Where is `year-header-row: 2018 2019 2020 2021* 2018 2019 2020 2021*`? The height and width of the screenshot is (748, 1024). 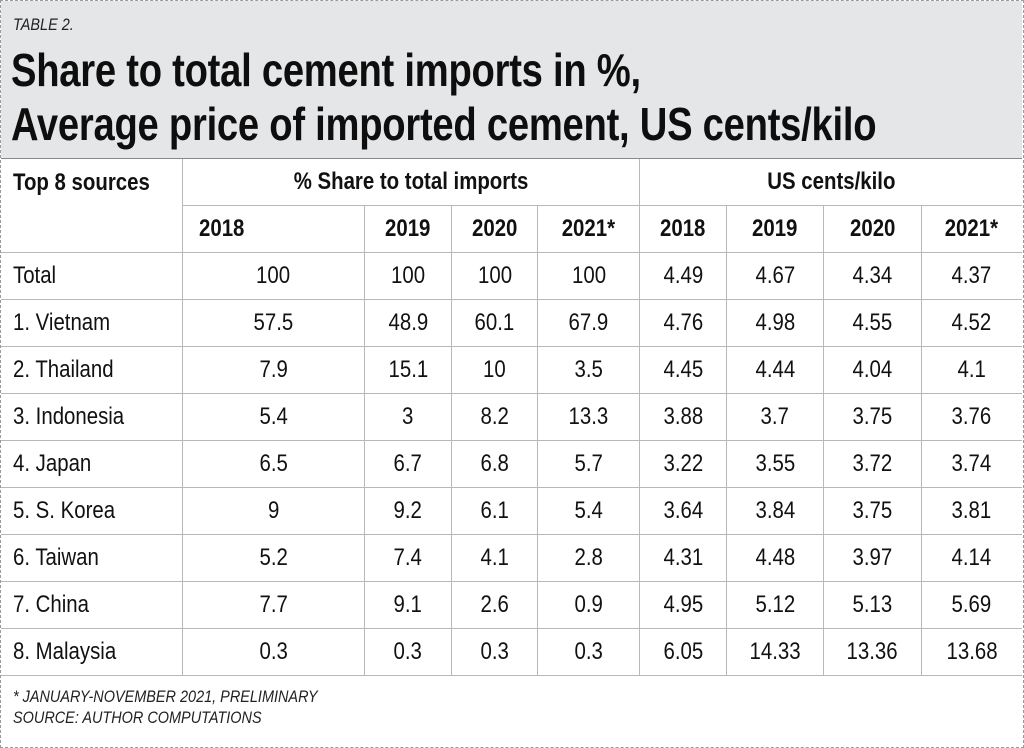
year-header-row: 2018 2019 2020 2021* 2018 2019 2020 2021* is located at coordinates (511, 229).